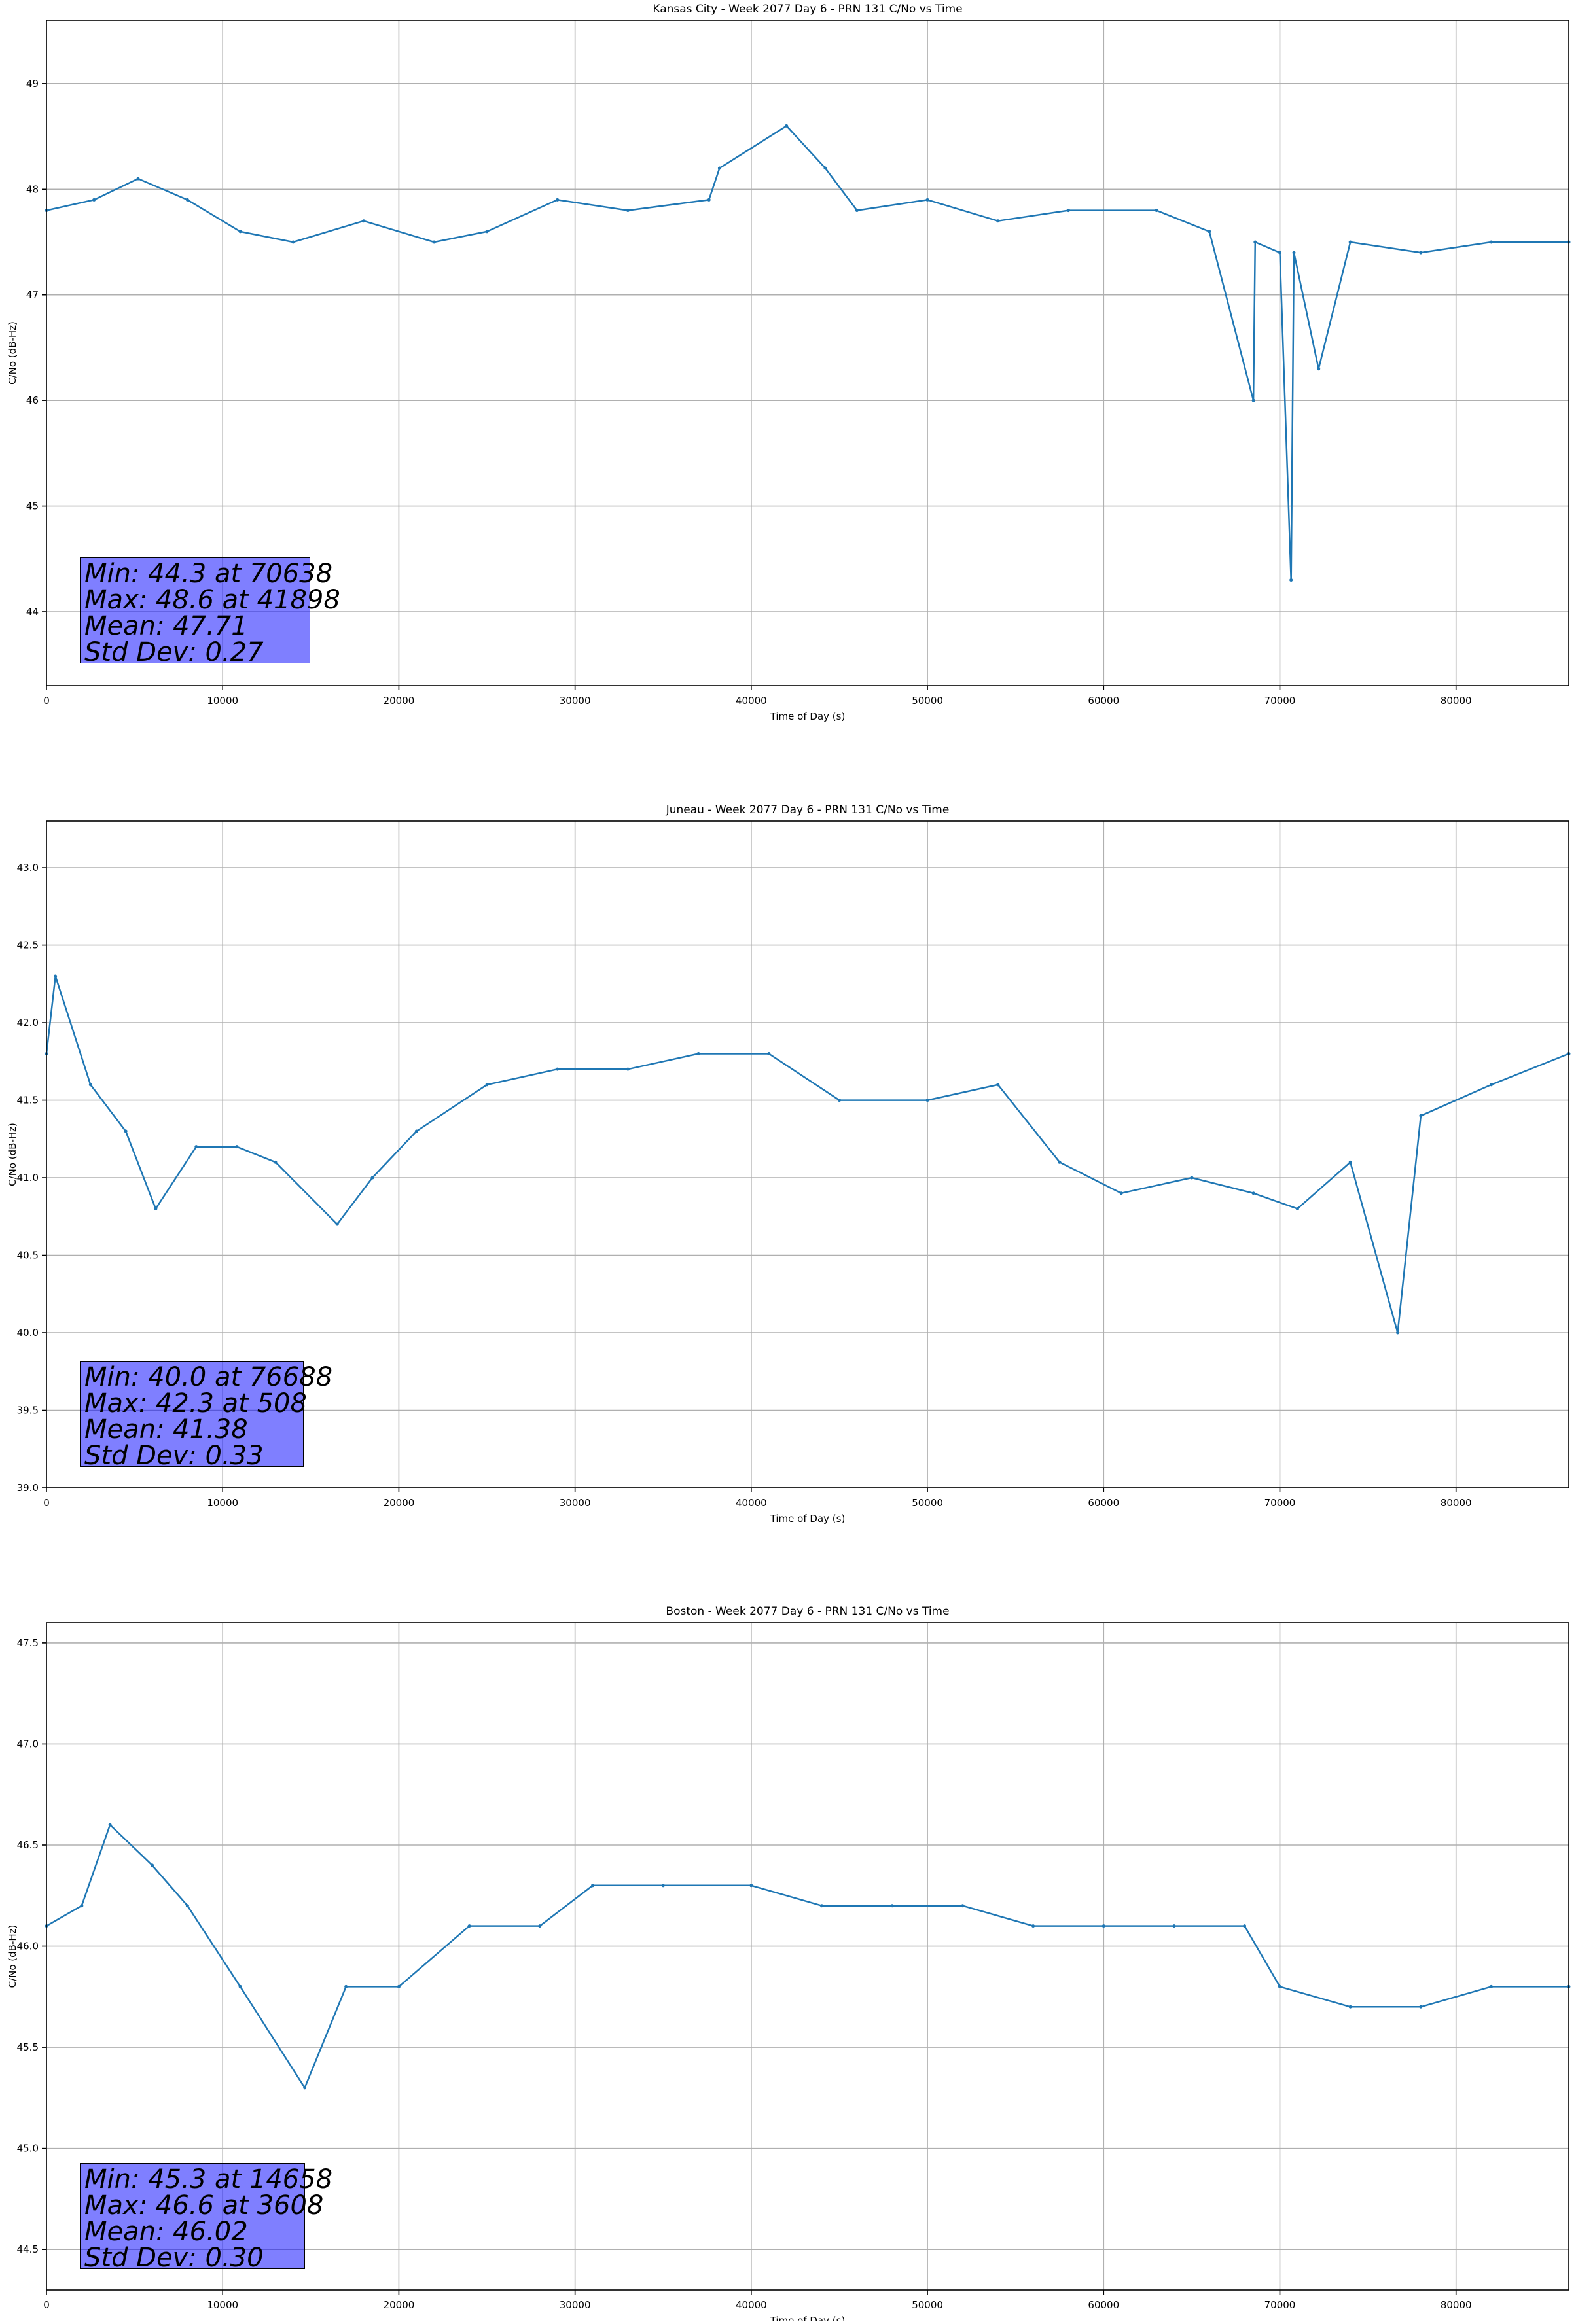 The image size is (1576, 2324). What do you see at coordinates (204, 2206) in the screenshot?
I see `stats-max: Max: 46.6 at 3608` at bounding box center [204, 2206].